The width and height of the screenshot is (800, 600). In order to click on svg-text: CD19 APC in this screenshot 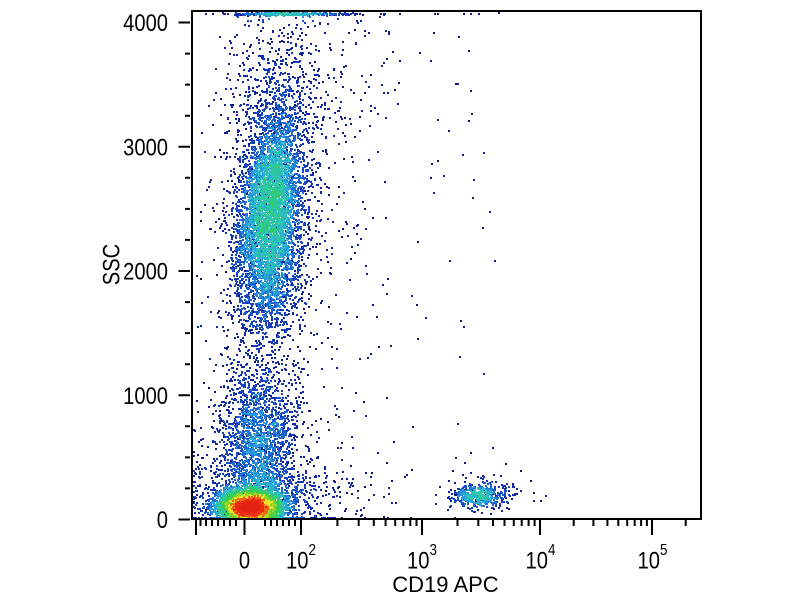, I will do `click(445, 584)`.